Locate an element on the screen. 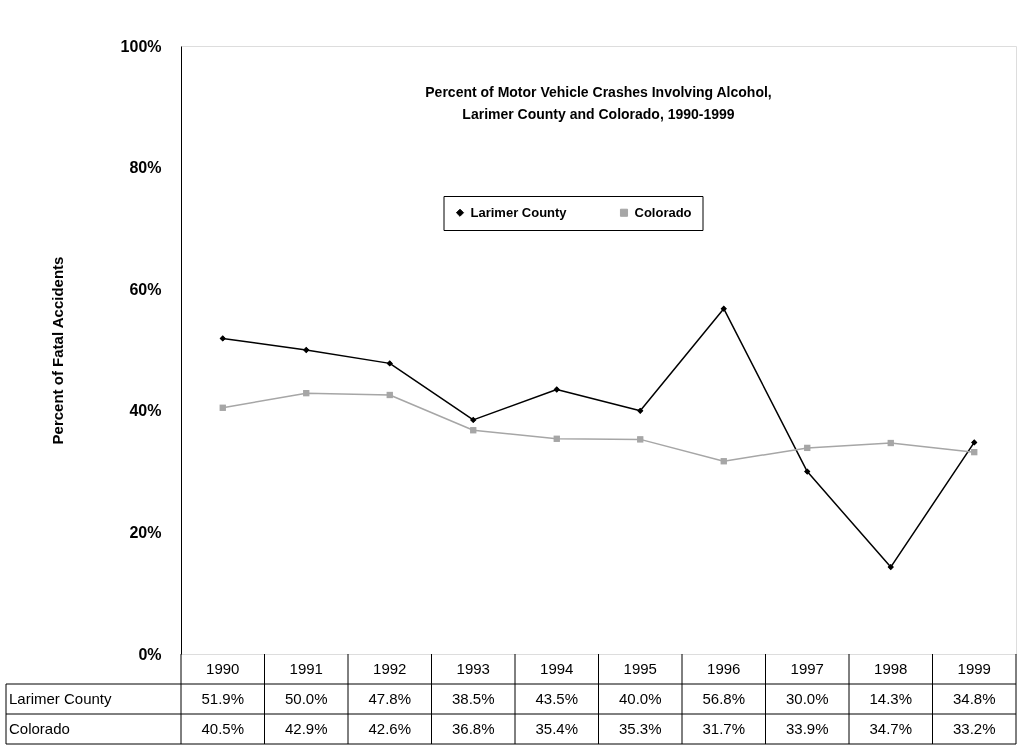  data-label: 50.0% is located at coordinates (306, 698).